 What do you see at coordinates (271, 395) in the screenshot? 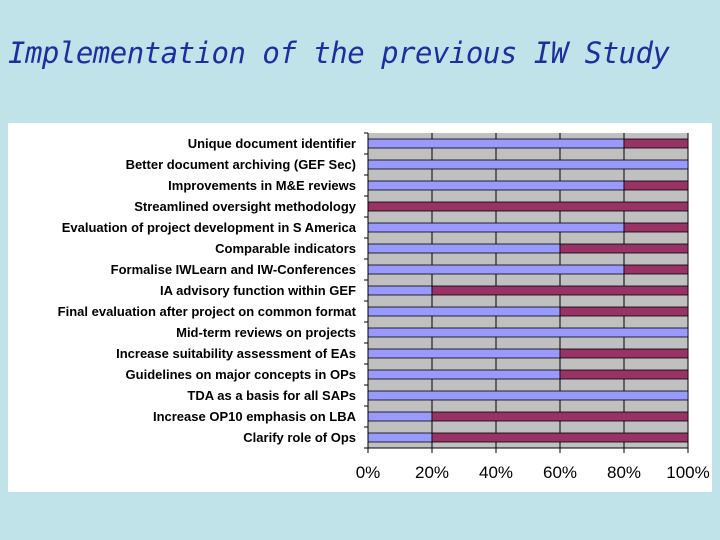
I see `category-label: TDA as a basis for all SAPs` at bounding box center [271, 395].